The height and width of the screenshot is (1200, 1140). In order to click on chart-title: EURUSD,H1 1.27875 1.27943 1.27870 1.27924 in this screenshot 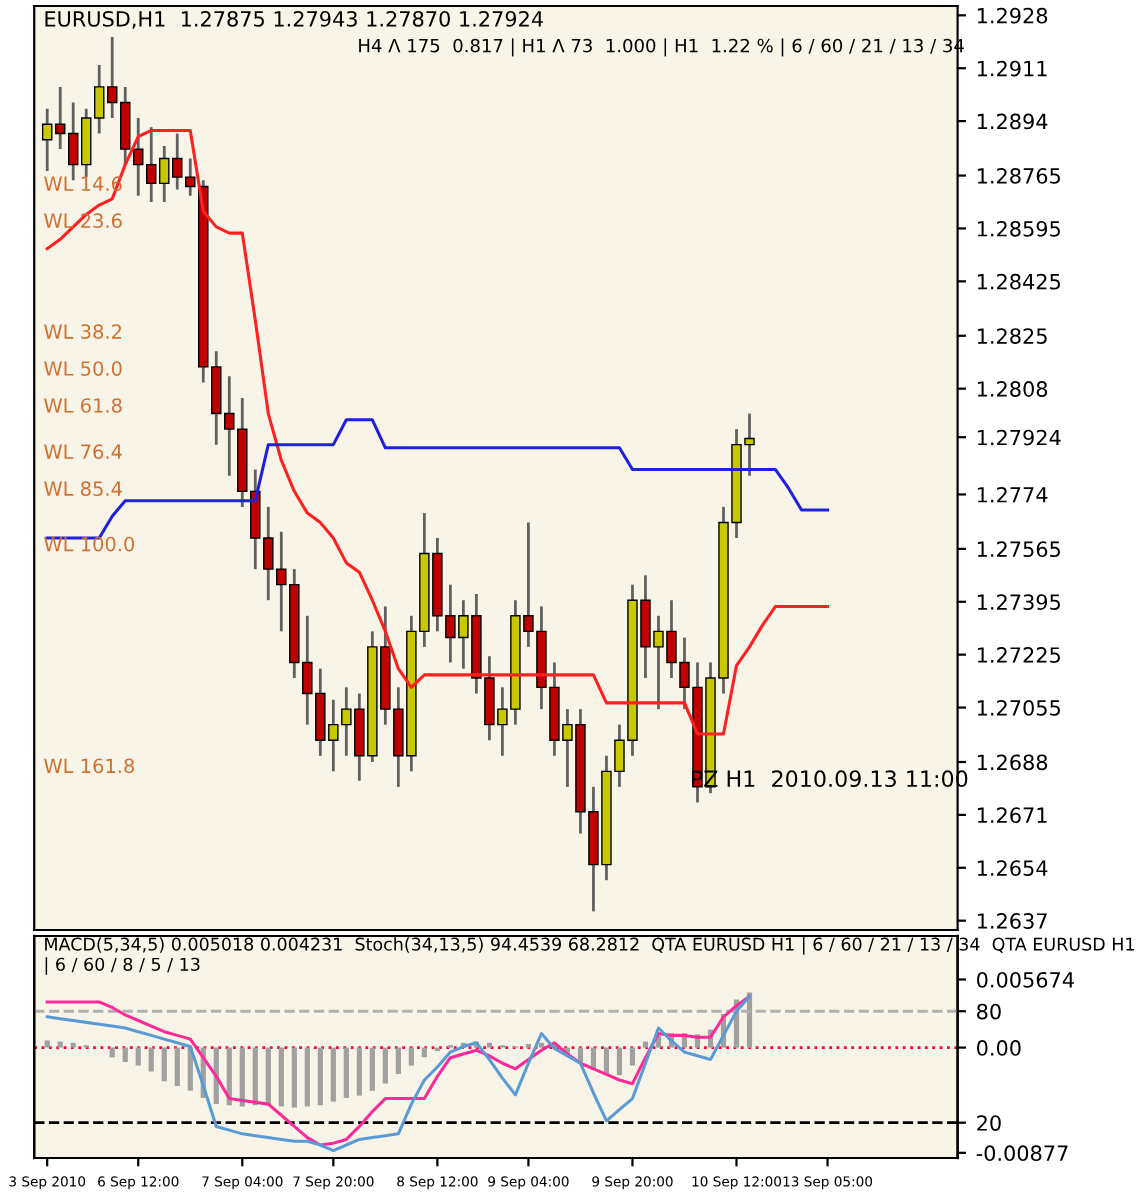, I will do `click(294, 19)`.